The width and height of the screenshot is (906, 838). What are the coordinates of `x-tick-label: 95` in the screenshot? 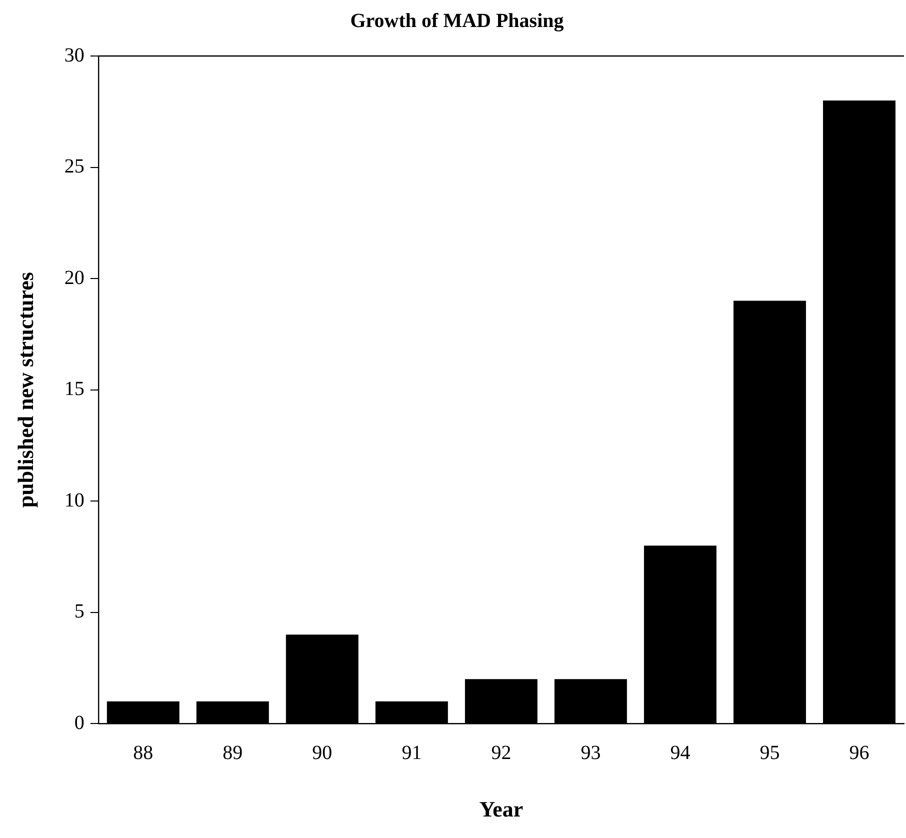 It's located at (770, 753).